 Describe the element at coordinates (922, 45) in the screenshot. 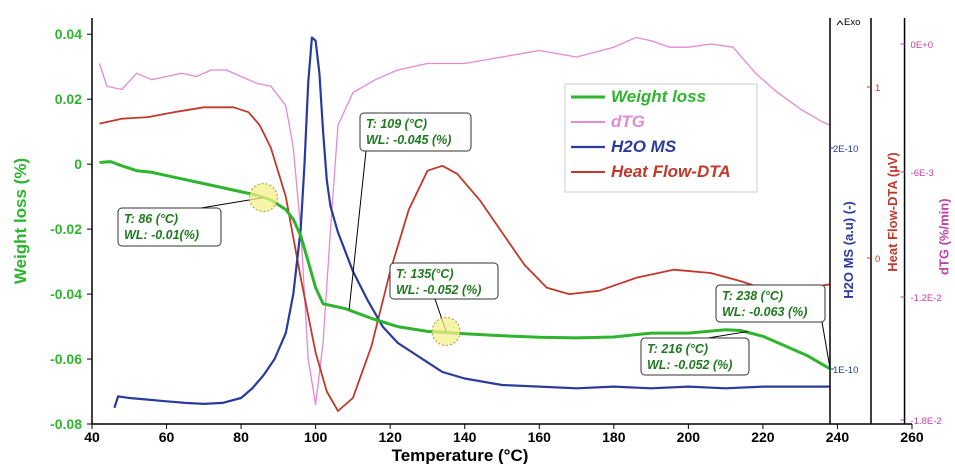

I see `dtg-tick-label: 0E+0` at that location.